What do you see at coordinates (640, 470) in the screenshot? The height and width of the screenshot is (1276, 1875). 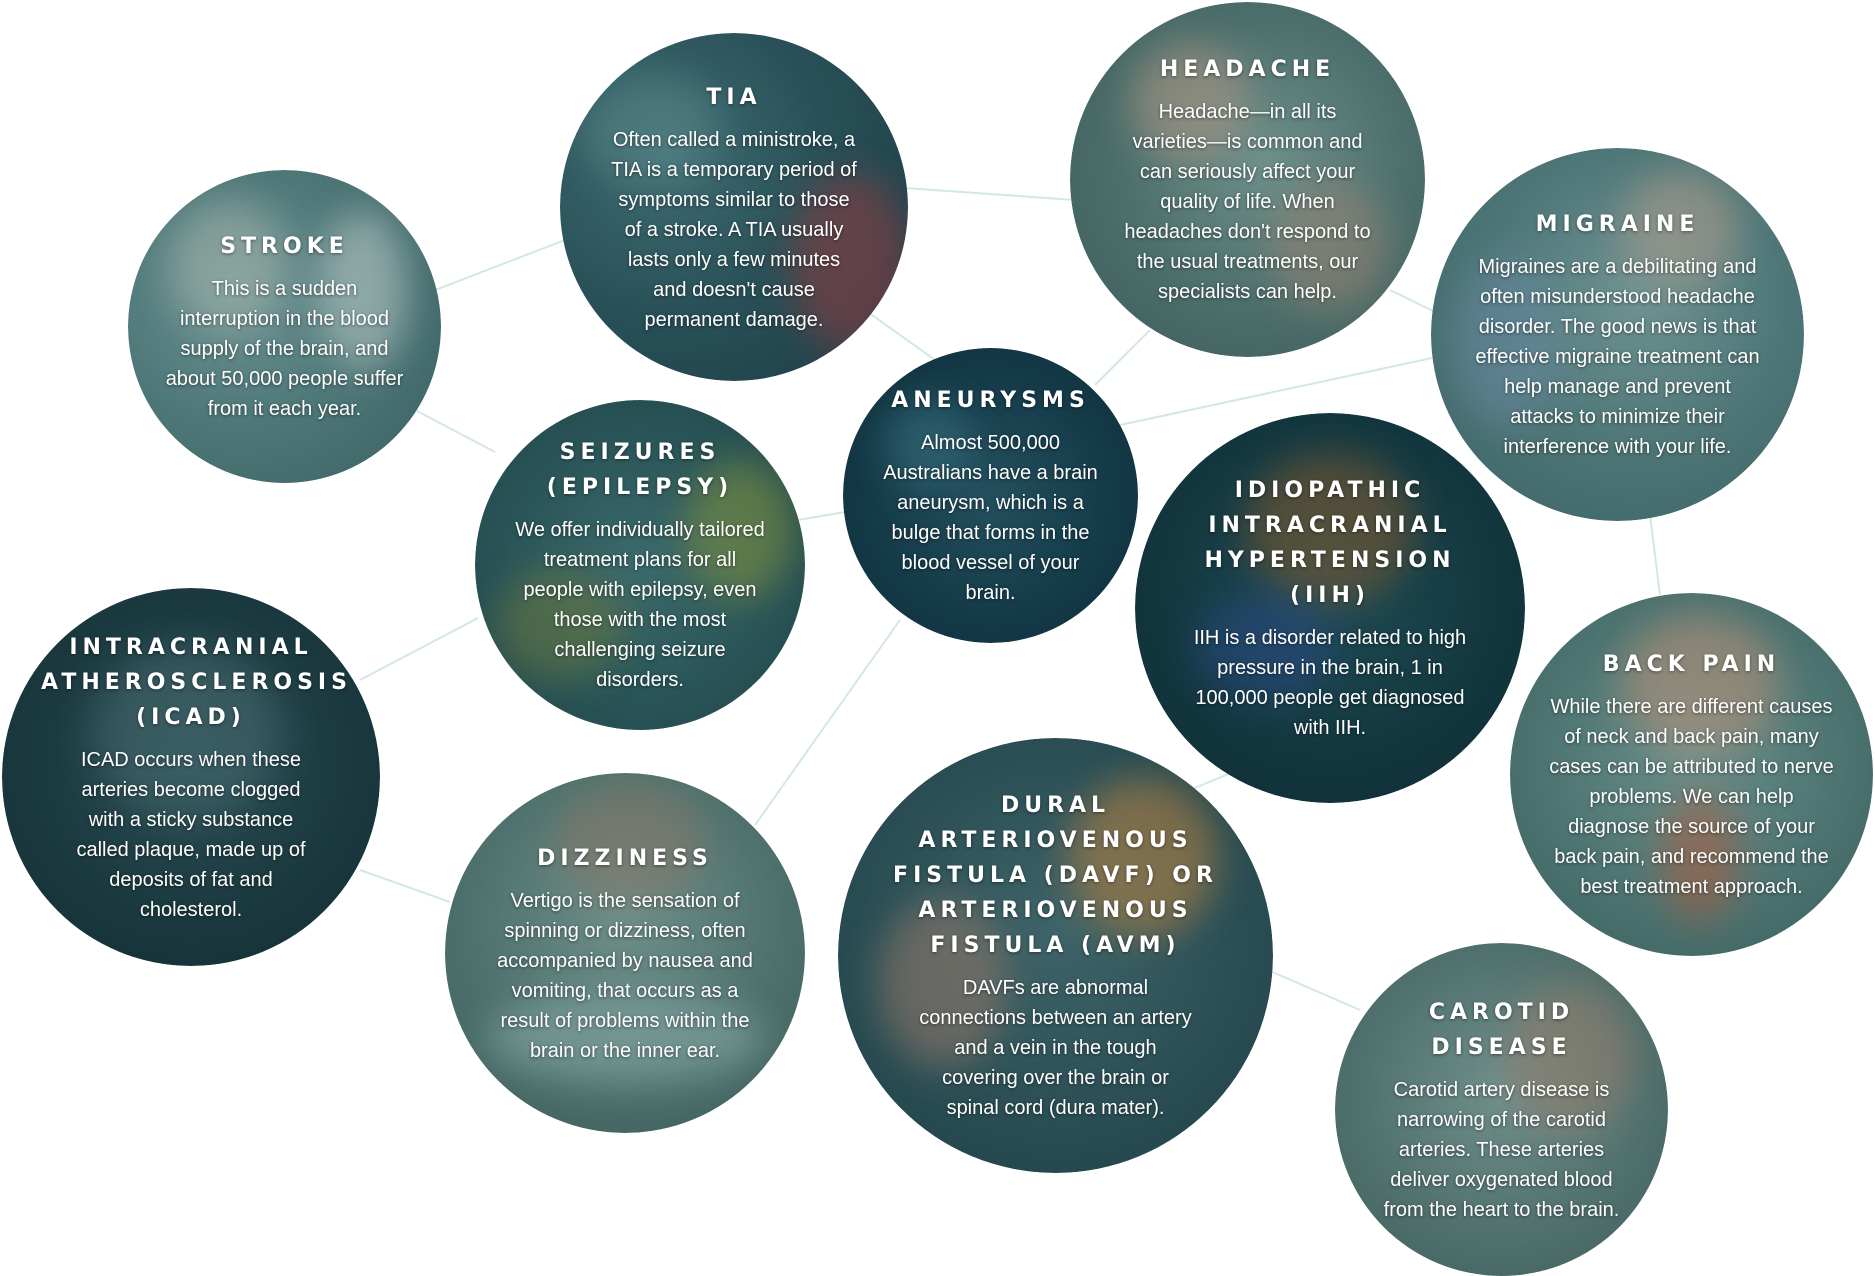 I see `seizures-title: SEIZURES (EPILEPSY)` at bounding box center [640, 470].